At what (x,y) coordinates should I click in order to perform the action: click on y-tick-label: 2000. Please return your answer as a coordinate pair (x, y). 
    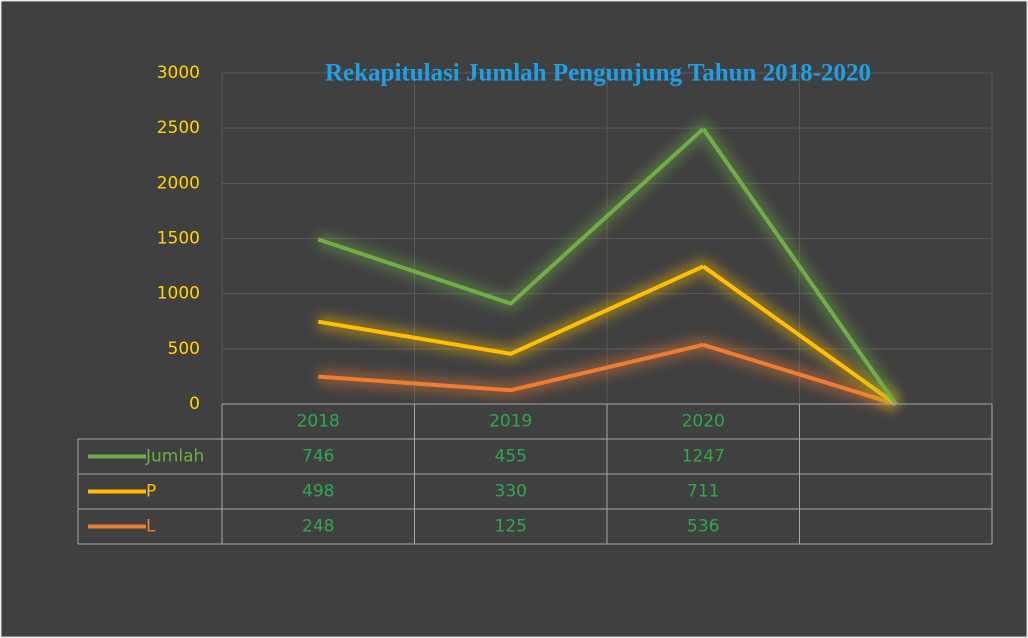
    Looking at the image, I should click on (178, 183).